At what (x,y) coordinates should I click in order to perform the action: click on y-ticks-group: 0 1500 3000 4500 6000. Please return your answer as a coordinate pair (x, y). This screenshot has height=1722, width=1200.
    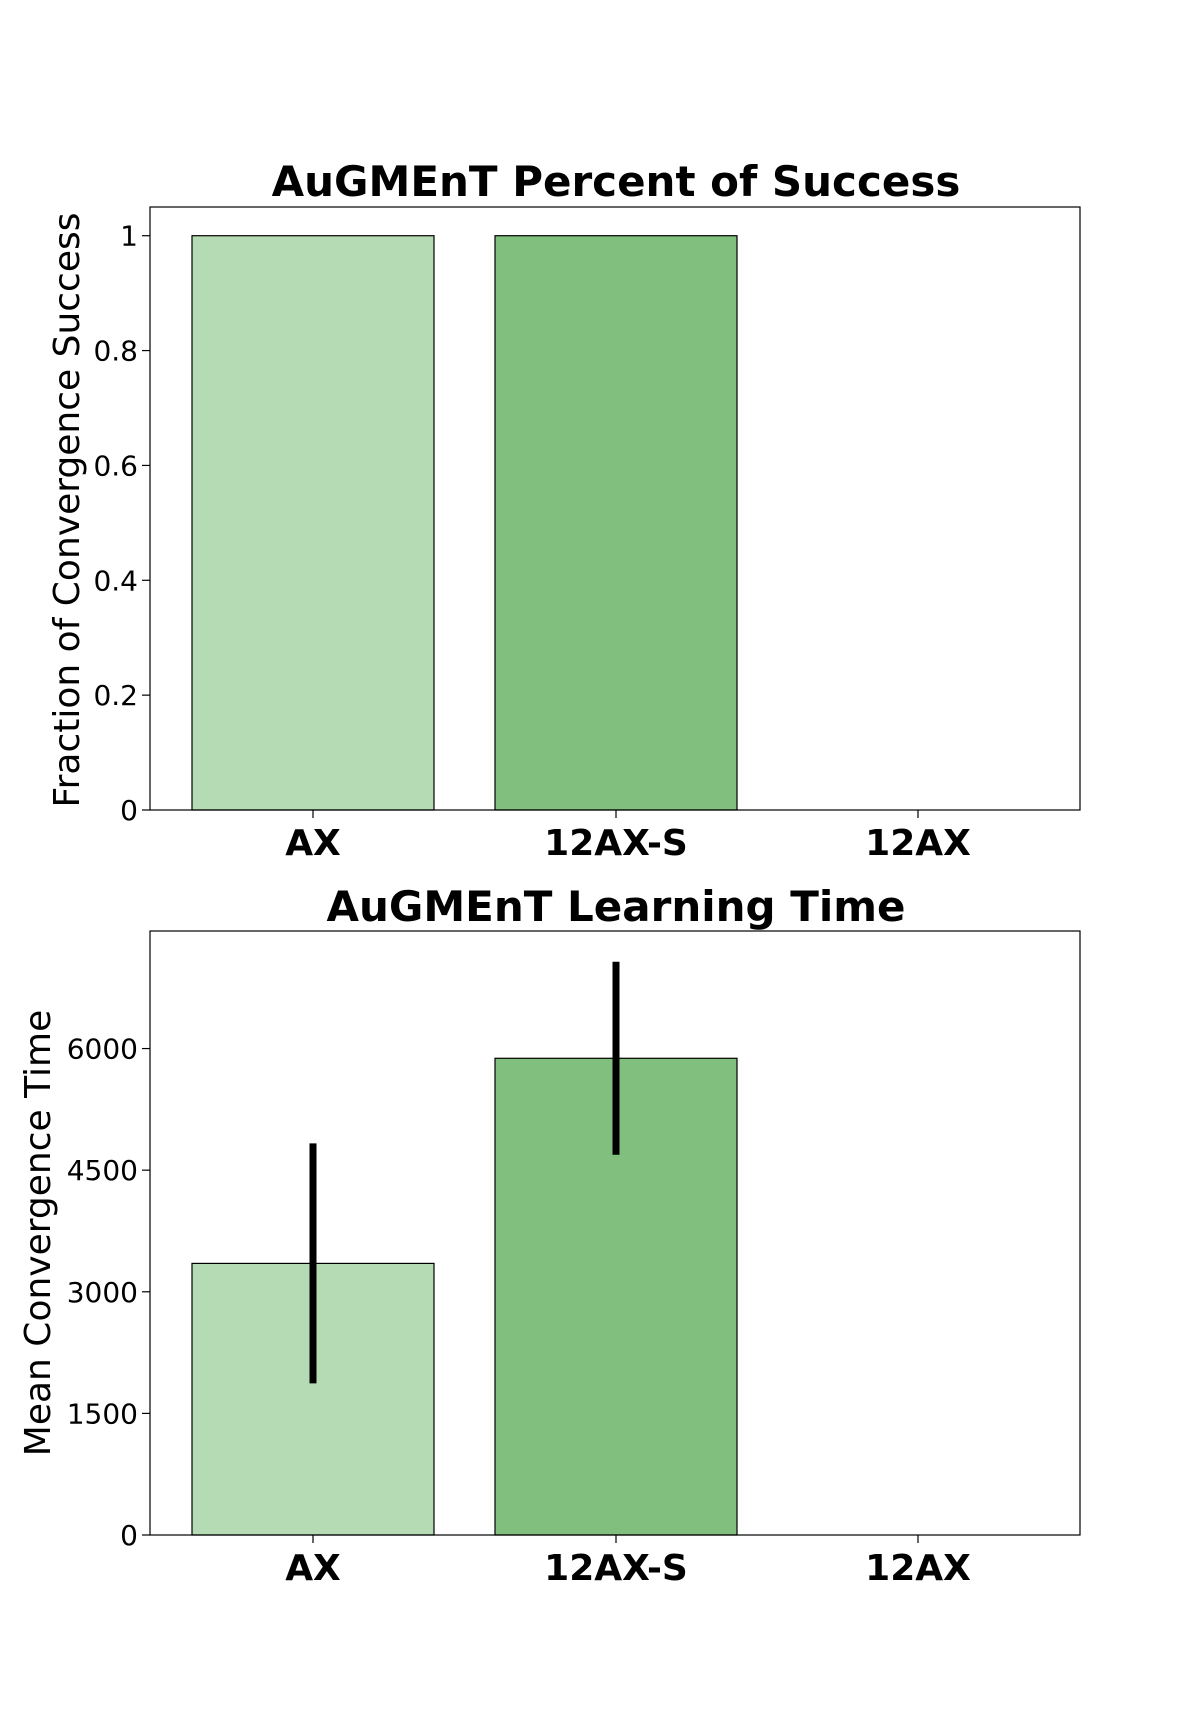
    Looking at the image, I should click on (108, 1292).